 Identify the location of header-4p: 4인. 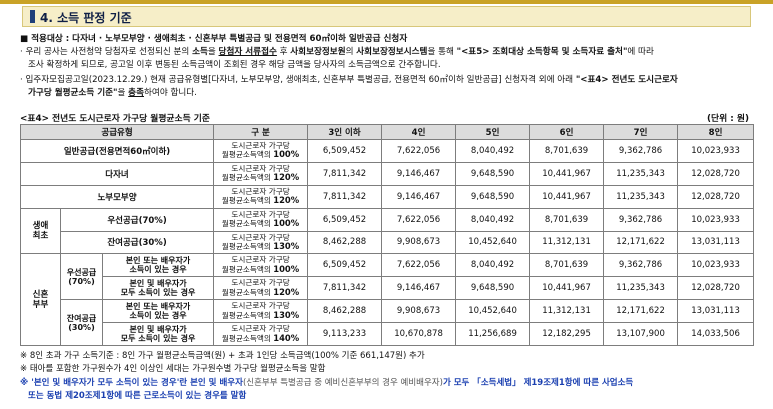
(419, 132).